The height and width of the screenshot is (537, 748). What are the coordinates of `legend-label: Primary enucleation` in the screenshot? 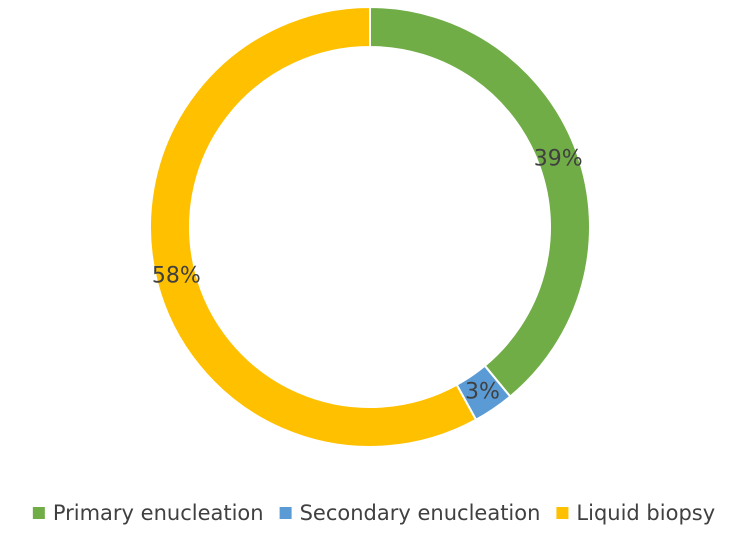 It's located at (158, 513).